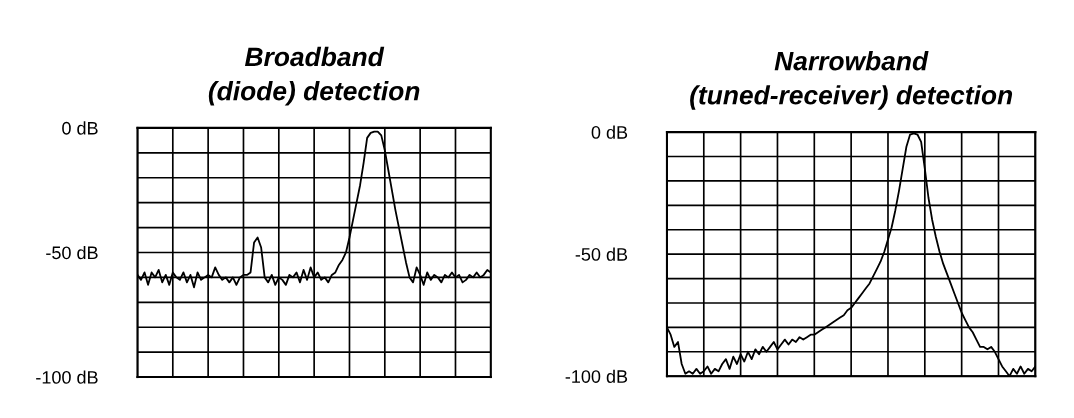 The height and width of the screenshot is (418, 1074). I want to click on chart-title: Broadband (diode) detection, so click(314, 76).